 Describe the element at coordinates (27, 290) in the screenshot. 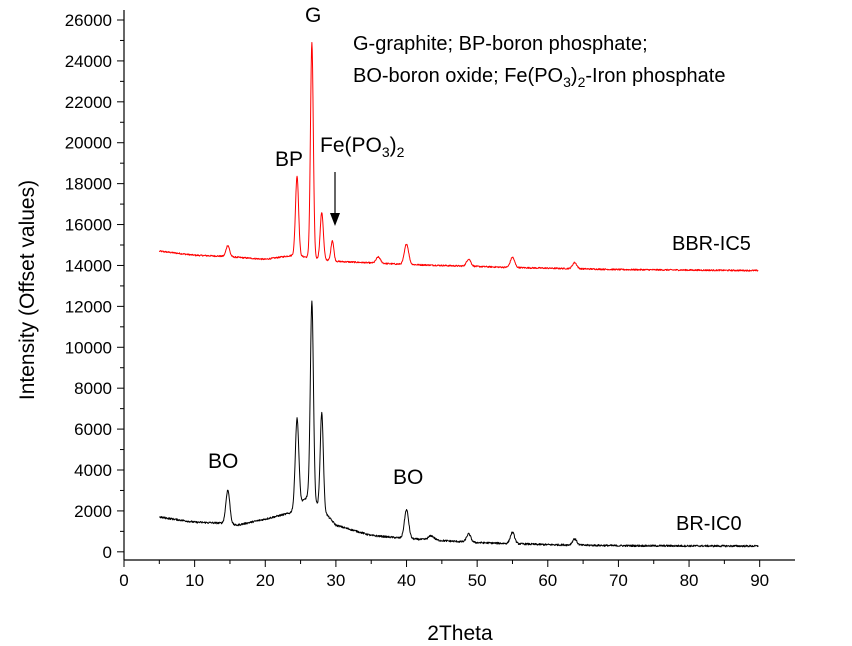

I see `y-axis-title: Intensity (Offset values)` at that location.